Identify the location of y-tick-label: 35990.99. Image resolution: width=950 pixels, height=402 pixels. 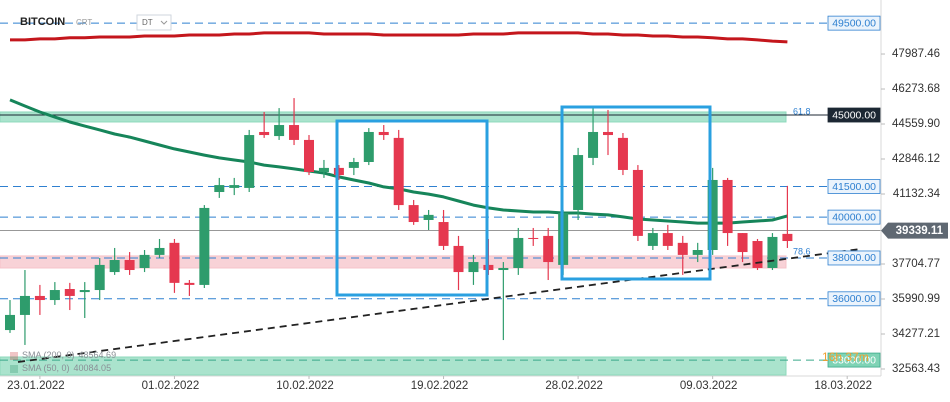
(916, 299).